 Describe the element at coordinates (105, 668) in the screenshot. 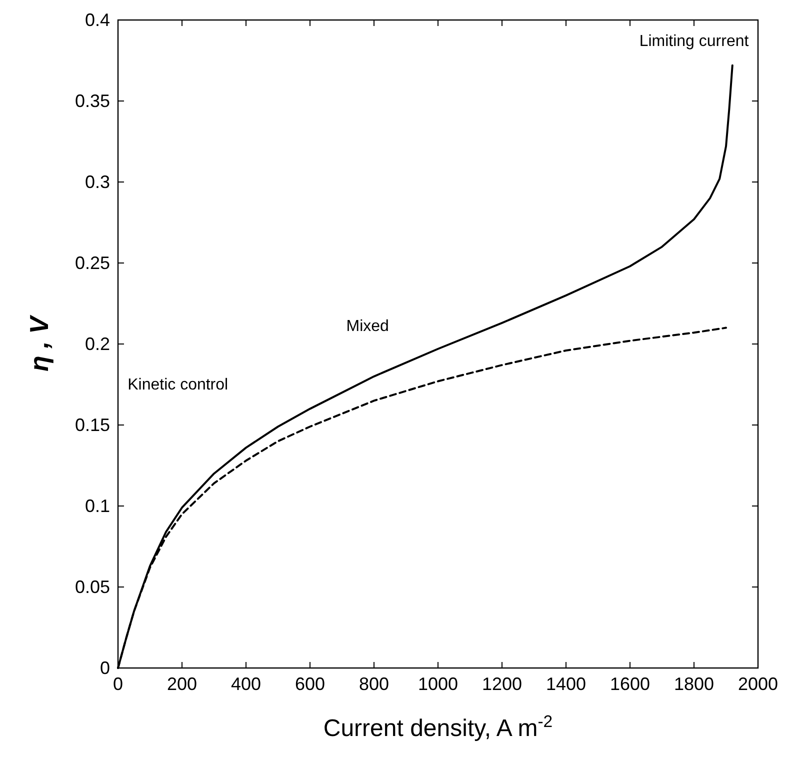

I see `y-tick-label: 0` at that location.